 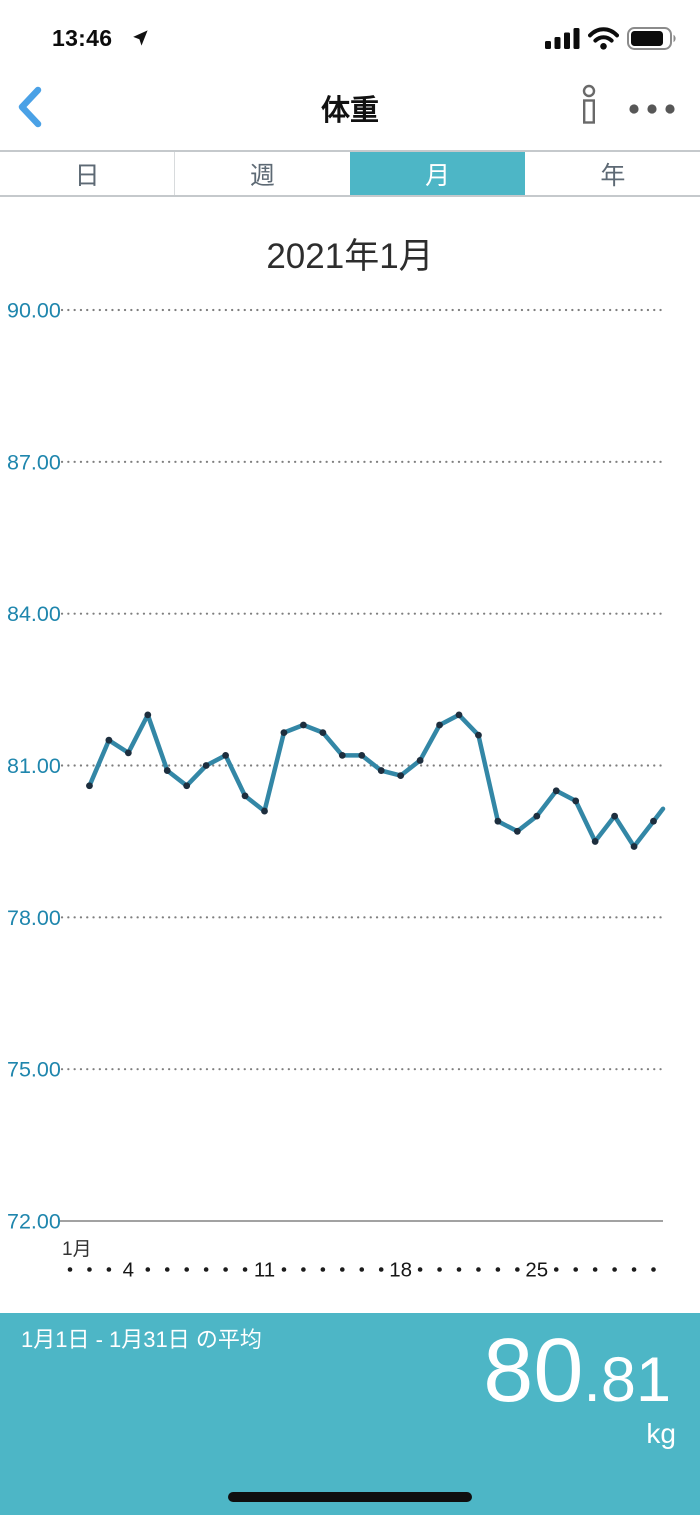 I want to click on tab-week: 週, so click(x=261, y=173).